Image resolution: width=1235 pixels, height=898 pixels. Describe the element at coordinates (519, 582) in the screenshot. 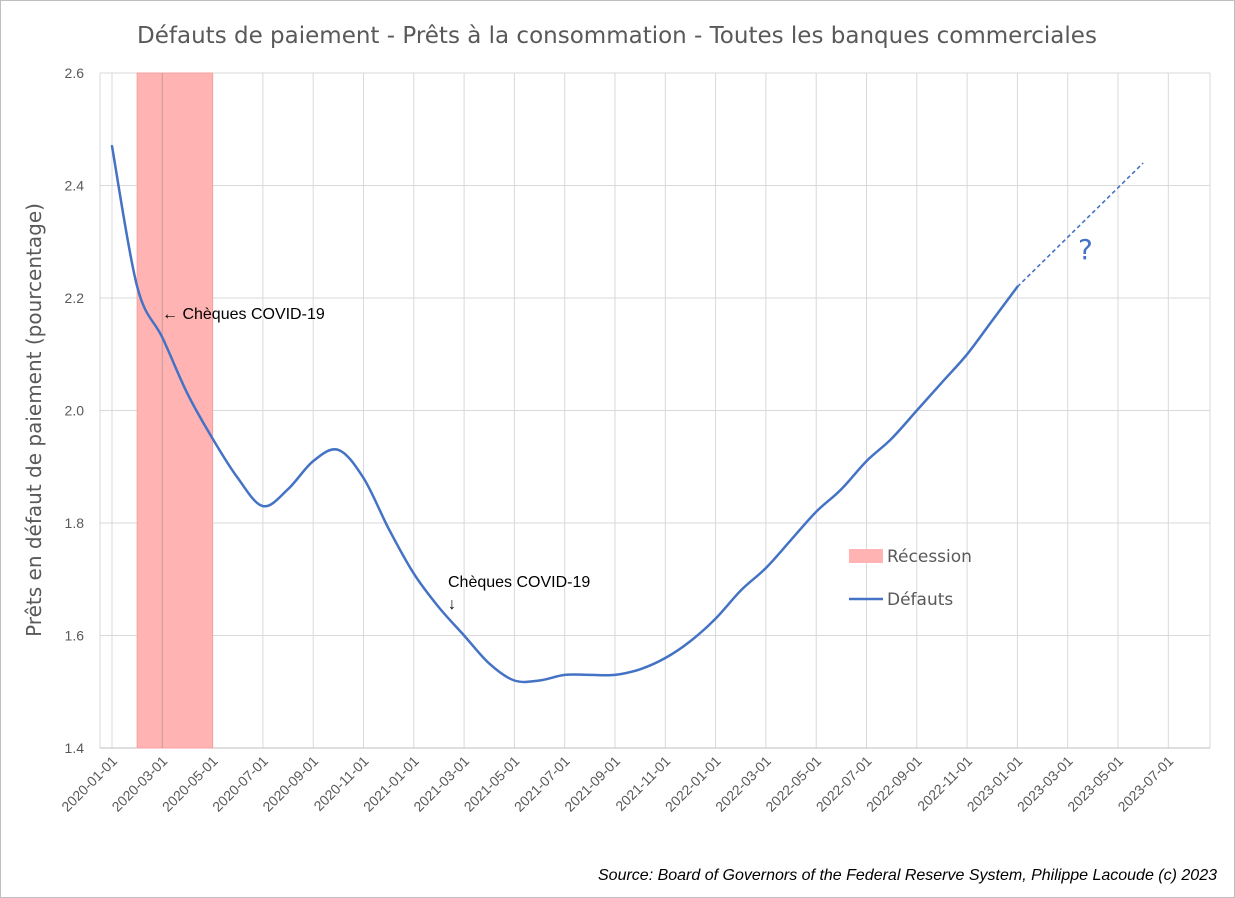

I see `annotation-covid-checks-2: Chèques COVID-19` at that location.